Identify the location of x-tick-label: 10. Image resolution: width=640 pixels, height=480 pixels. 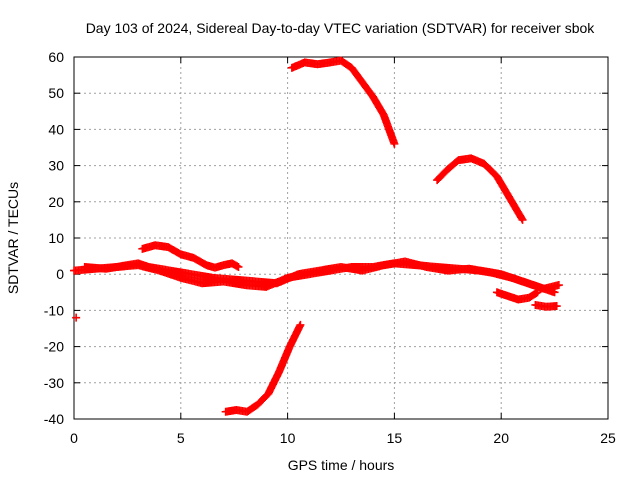
(288, 438).